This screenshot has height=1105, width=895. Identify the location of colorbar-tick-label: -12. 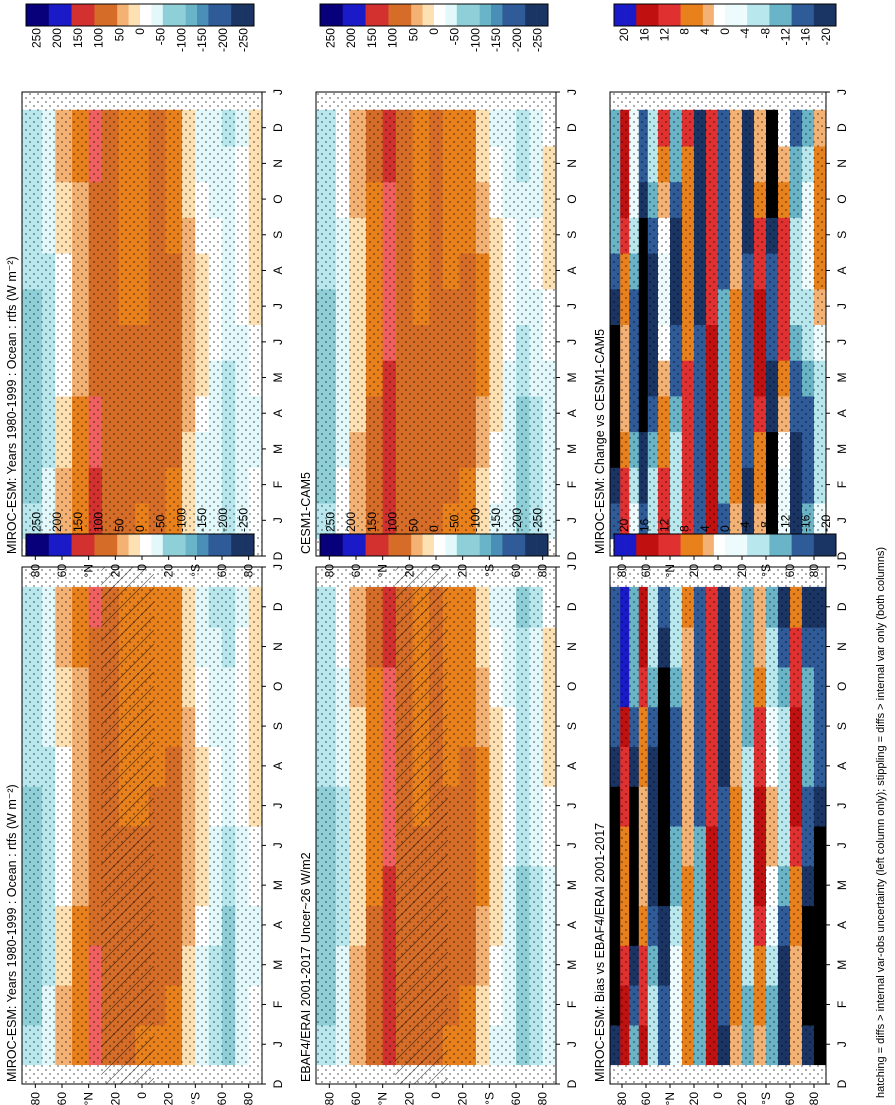
(786, 37).